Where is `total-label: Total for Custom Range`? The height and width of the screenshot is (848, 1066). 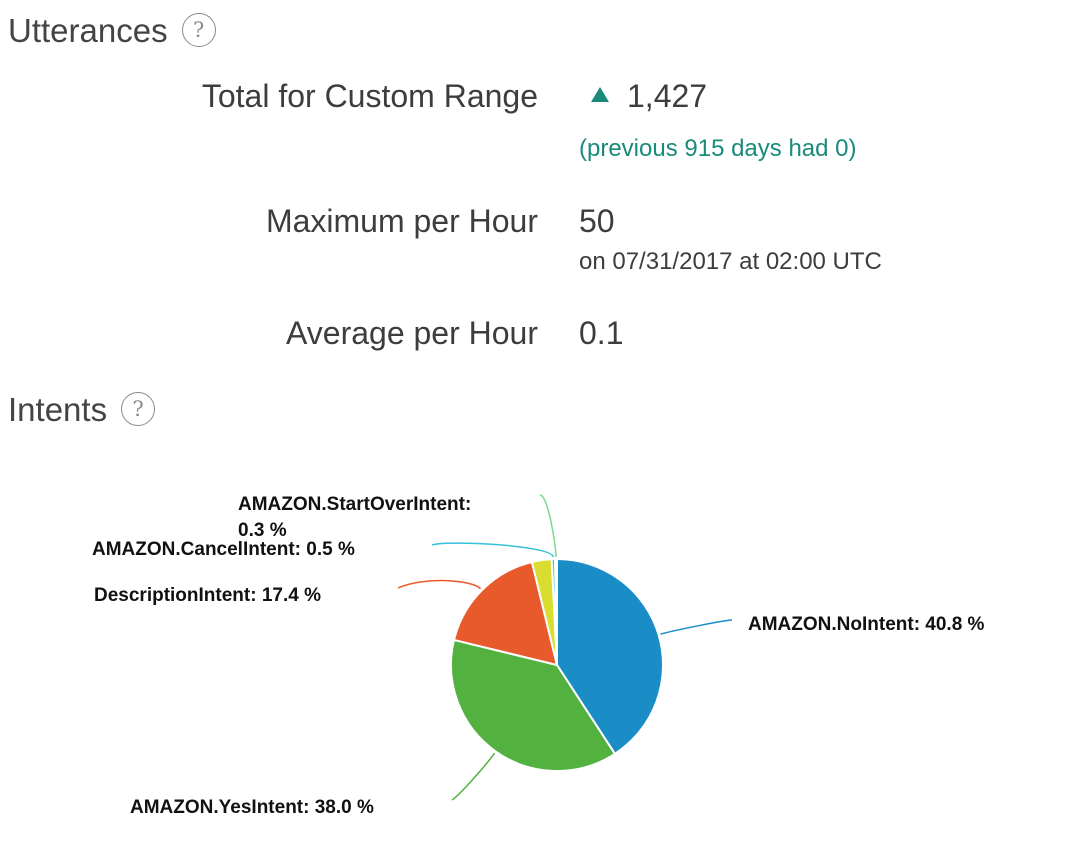
total-label: Total for Custom Range is located at coordinates (369, 96).